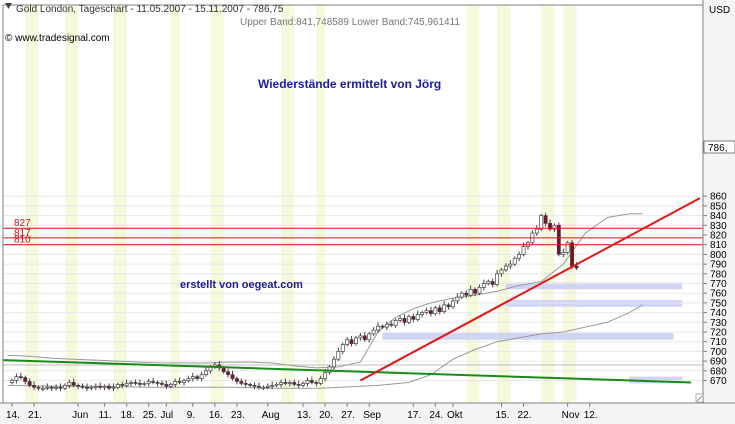  I want to click on resistance-annotation: Wiederstände ermittelt von Jörg, so click(349, 84).